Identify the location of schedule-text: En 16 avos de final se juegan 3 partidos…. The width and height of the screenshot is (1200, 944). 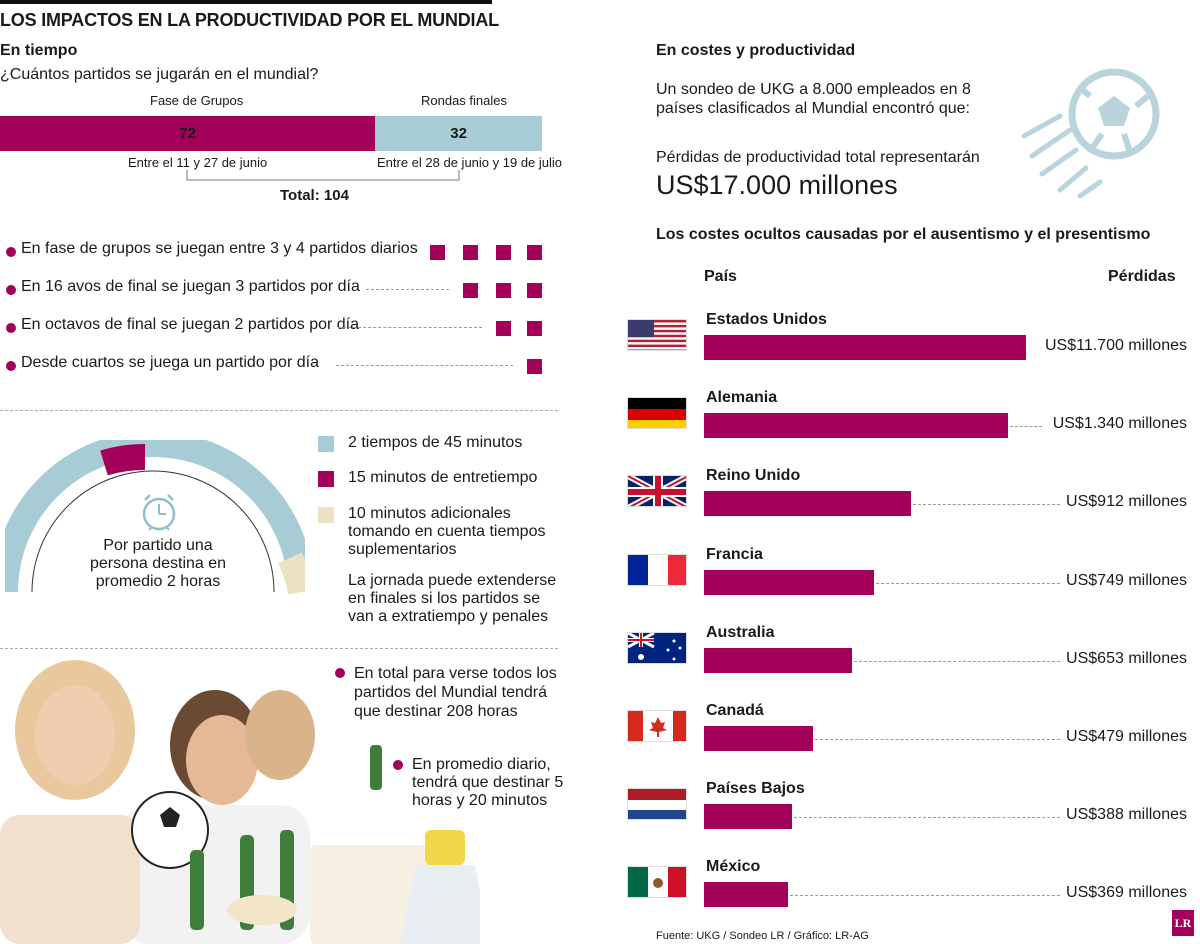
(190, 286).